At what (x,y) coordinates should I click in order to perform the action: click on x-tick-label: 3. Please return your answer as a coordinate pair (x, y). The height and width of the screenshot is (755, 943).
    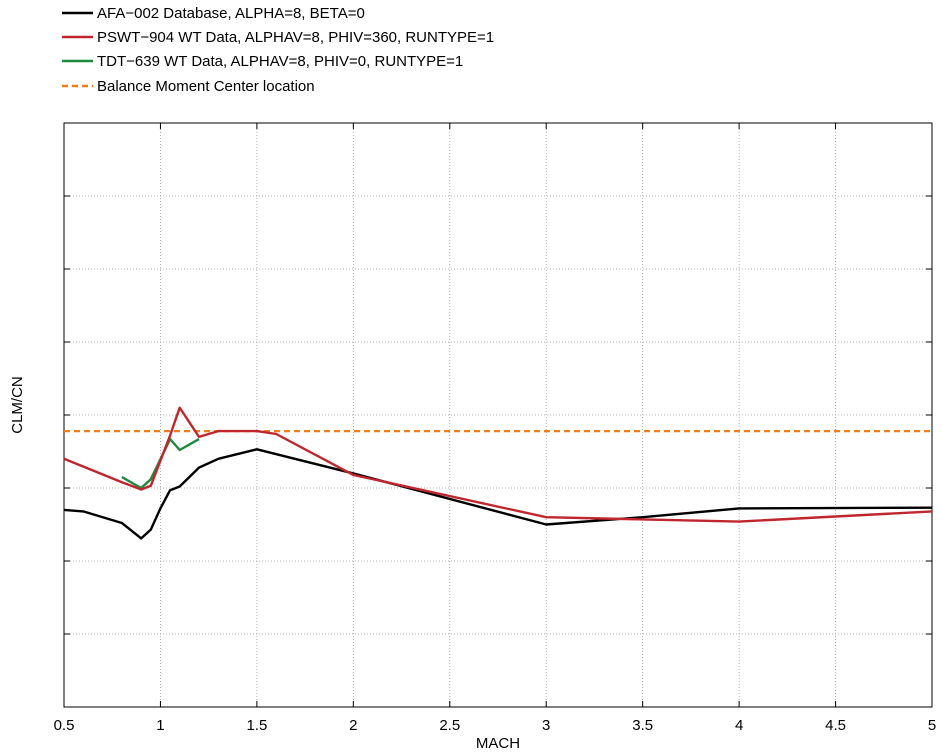
    Looking at the image, I should click on (546, 725).